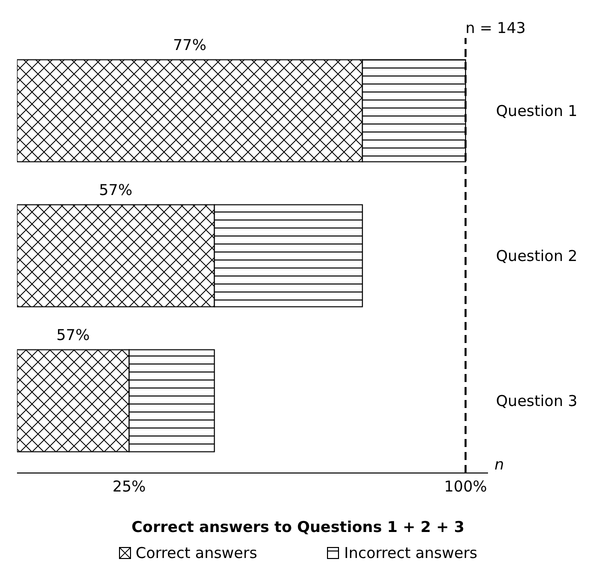  Describe the element at coordinates (298, 527) in the screenshot. I see `text: Correct answers to Questions 1 + 2 + 3` at that location.